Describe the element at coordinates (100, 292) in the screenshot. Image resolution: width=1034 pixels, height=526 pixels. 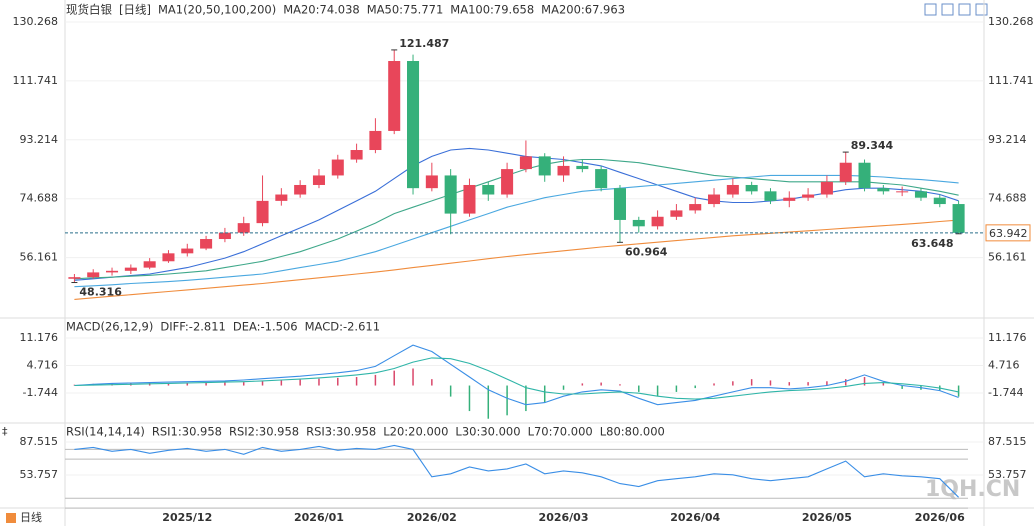
I see `annotation-label: 48.316` at that location.